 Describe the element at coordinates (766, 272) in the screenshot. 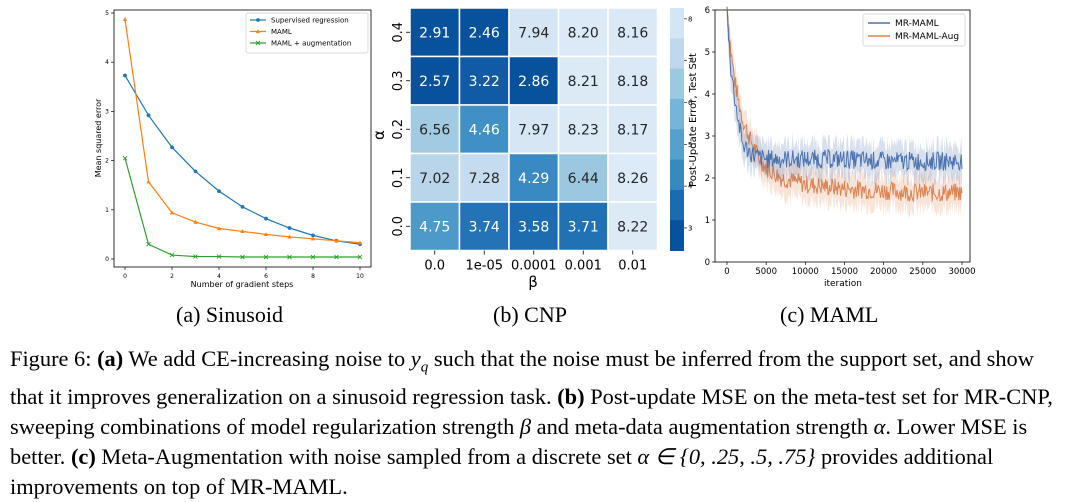

I see `x-tick-label: 5000` at that location.